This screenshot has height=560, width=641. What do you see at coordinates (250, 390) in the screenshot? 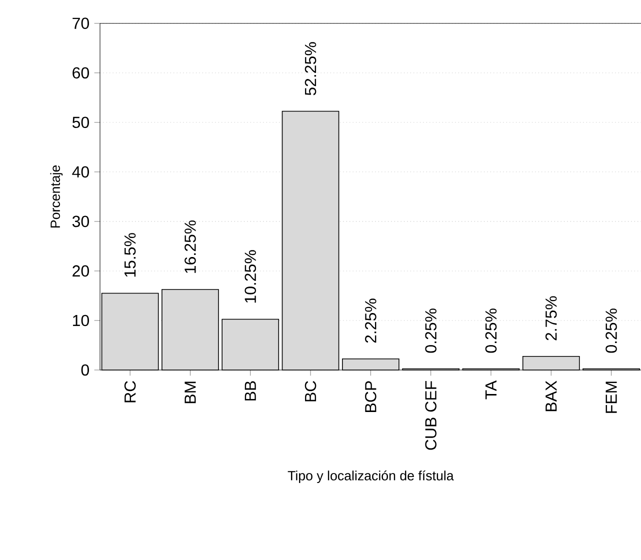
I see `x-tick-label: BB` at bounding box center [250, 390].